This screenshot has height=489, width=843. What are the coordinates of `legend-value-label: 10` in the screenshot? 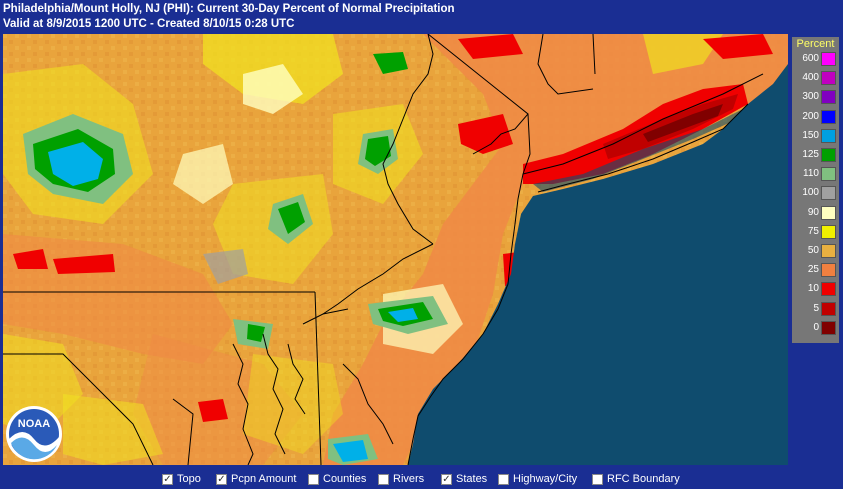 It's located at (813, 289).